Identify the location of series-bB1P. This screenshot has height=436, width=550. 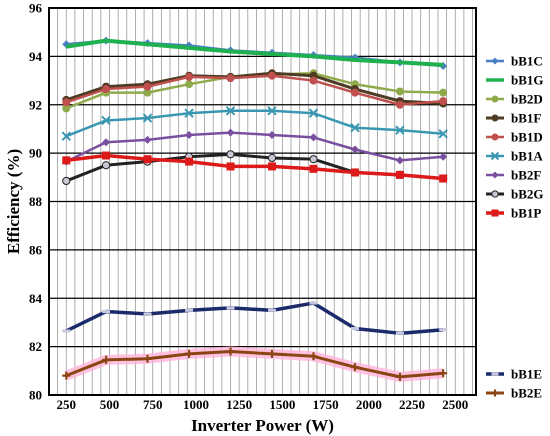
(255, 167).